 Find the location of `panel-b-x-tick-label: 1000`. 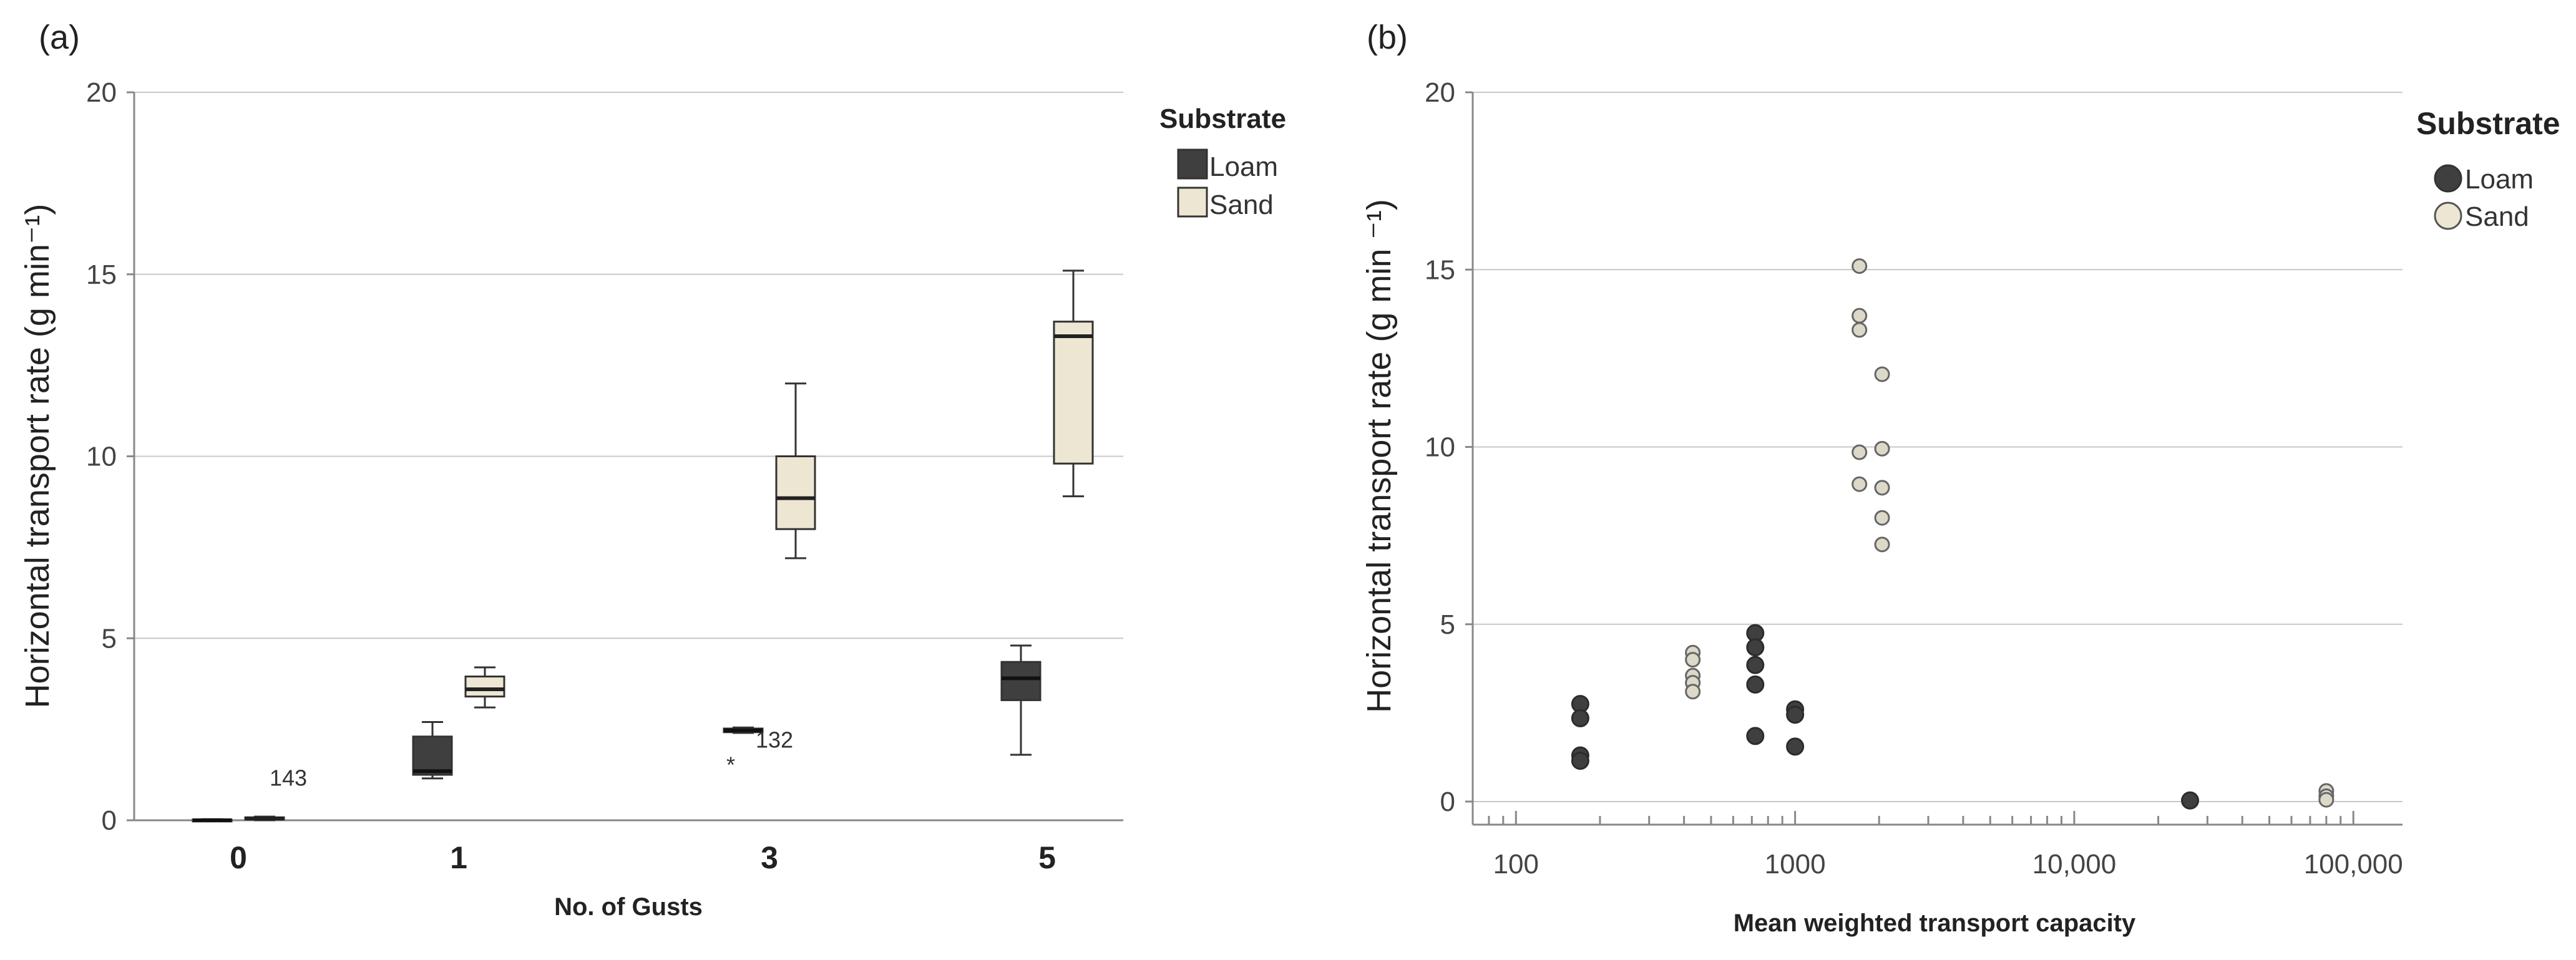

panel-b-x-tick-label: 1000 is located at coordinates (1795, 864).